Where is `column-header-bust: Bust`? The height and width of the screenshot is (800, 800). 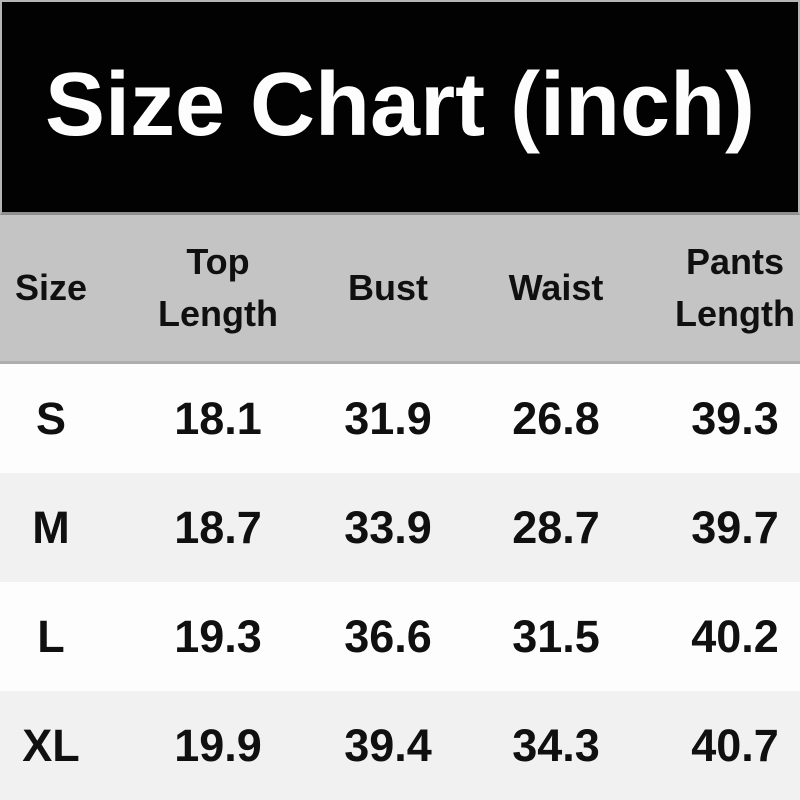 column-header-bust: Bust is located at coordinates (388, 289).